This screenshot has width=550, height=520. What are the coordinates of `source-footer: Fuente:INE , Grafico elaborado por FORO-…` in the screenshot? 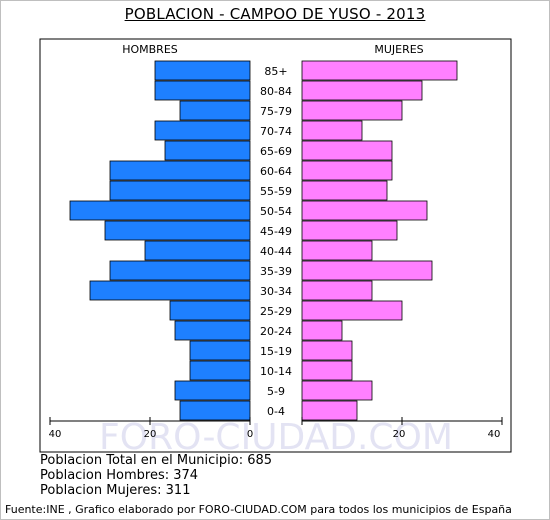 It's located at (258, 509).